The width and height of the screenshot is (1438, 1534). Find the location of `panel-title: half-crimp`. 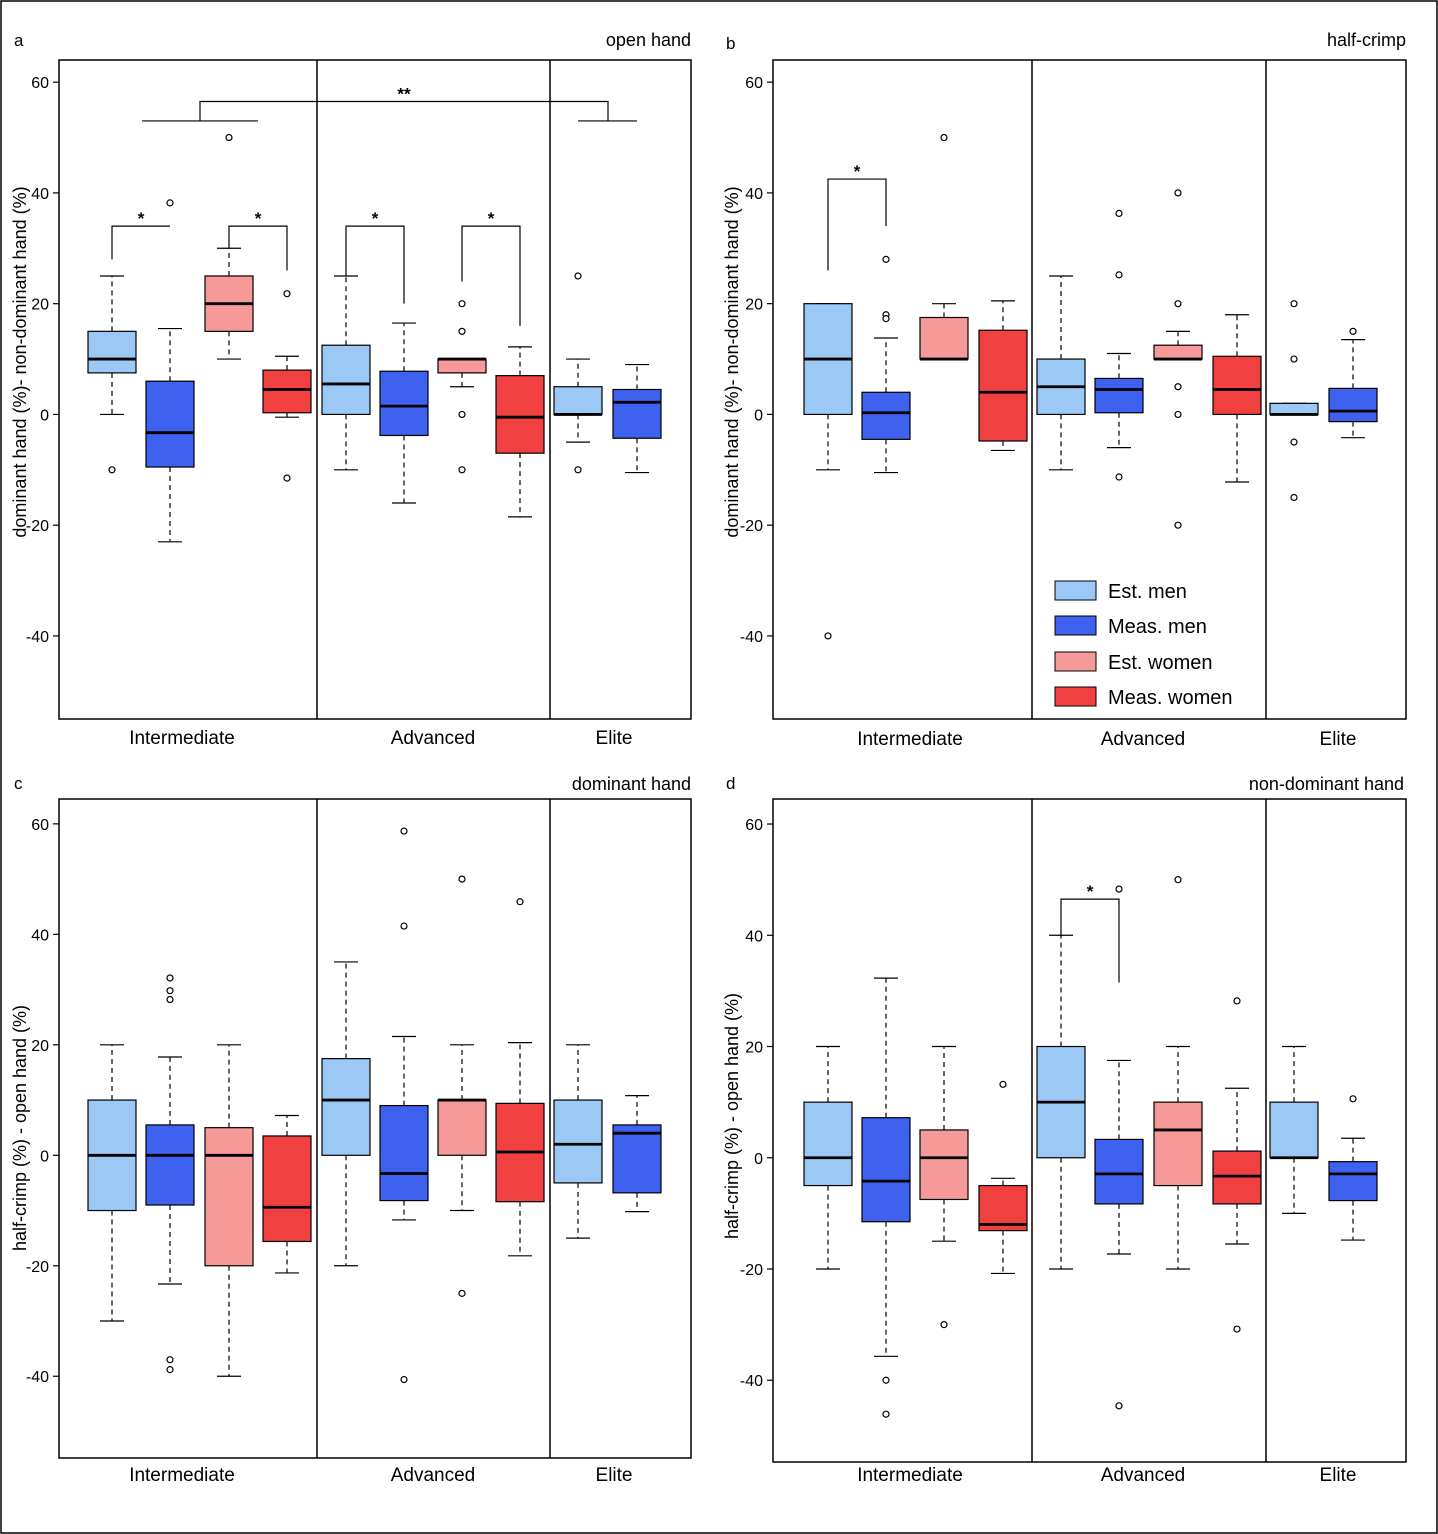

panel-title: half-crimp is located at coordinates (1366, 40).